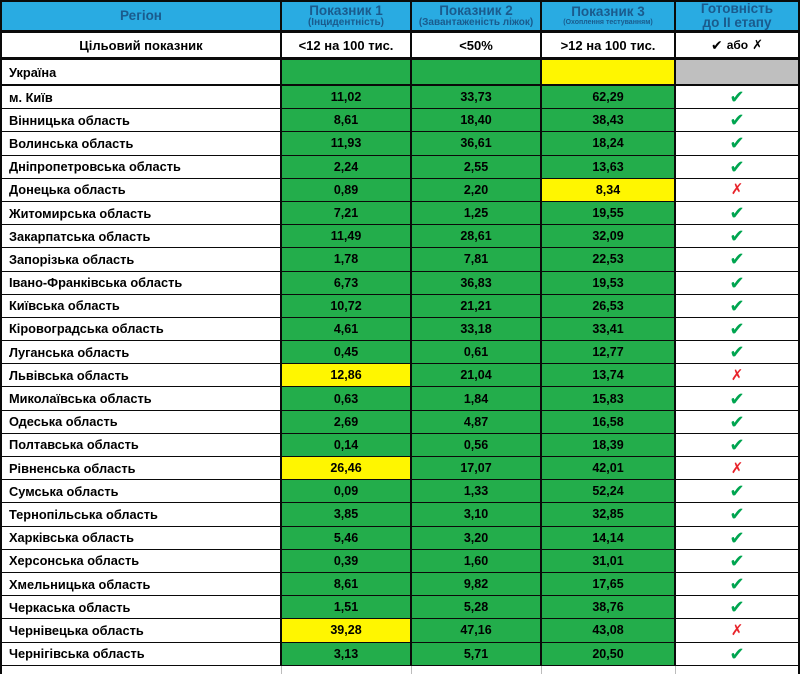 The height and width of the screenshot is (674, 800). Describe the element at coordinates (142, 143) in the screenshot. I see `region-name-cell: Волинська область` at that location.